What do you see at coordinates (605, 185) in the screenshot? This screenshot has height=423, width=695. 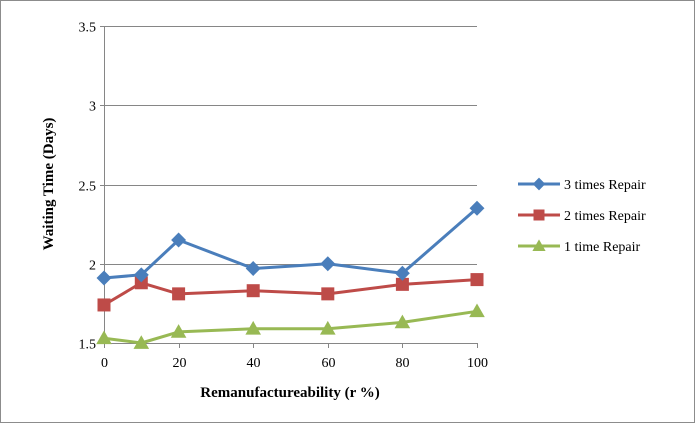 I see `legend-label: 3 times Repair` at bounding box center [605, 185].